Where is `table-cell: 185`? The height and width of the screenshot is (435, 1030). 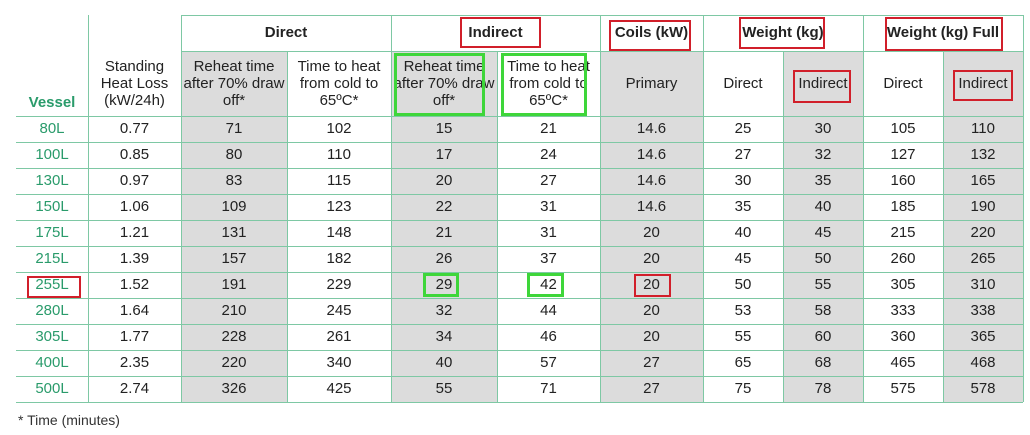
table-cell: 185 is located at coordinates (903, 206).